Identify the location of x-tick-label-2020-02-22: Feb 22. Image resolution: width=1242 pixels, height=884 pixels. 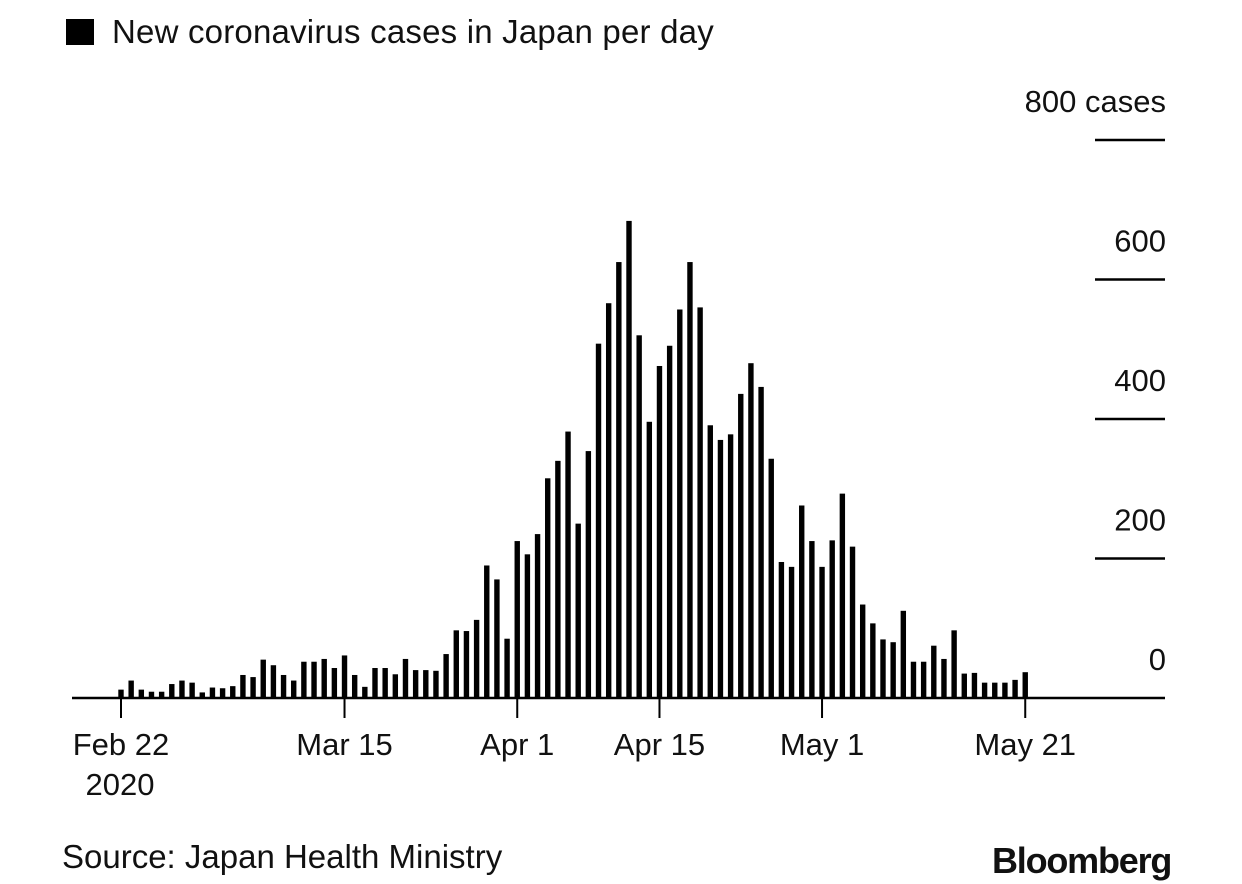
(121, 744).